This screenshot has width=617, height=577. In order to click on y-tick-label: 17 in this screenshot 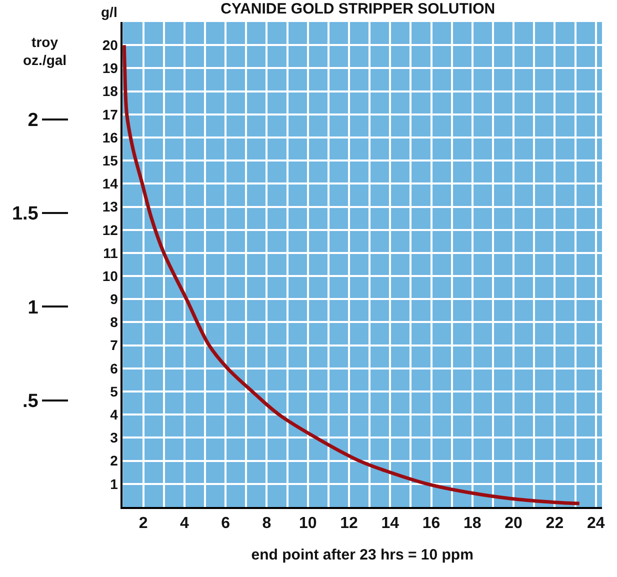, I will do `click(110, 114)`.